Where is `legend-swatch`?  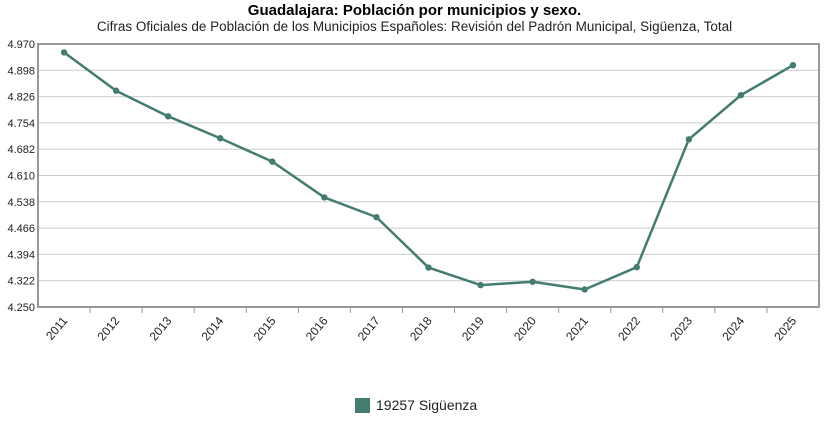 legend-swatch is located at coordinates (362, 405).